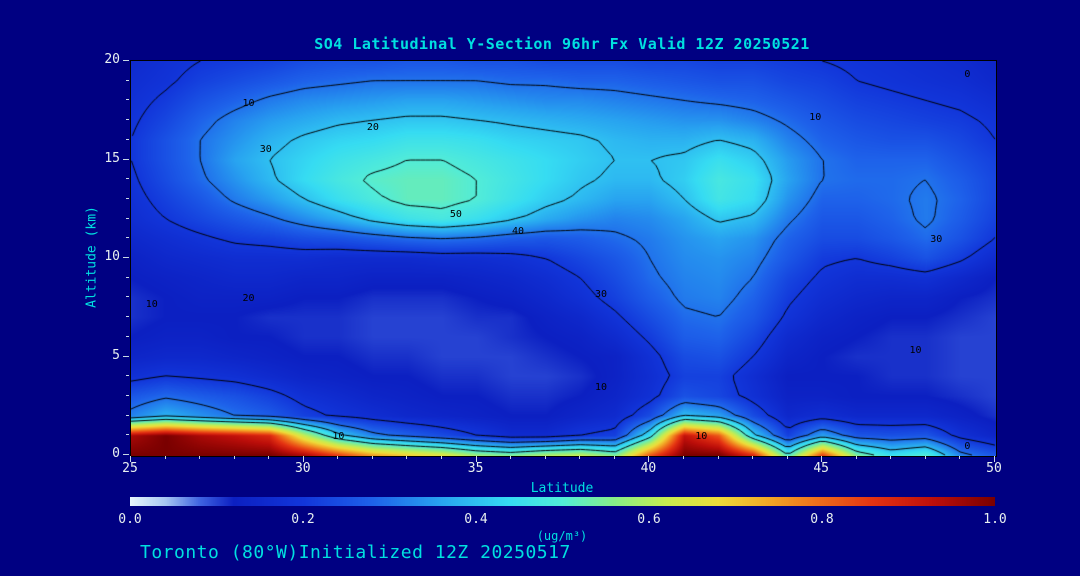 The image size is (1080, 576). I want to click on x-tick-label: 30, so click(302, 468).